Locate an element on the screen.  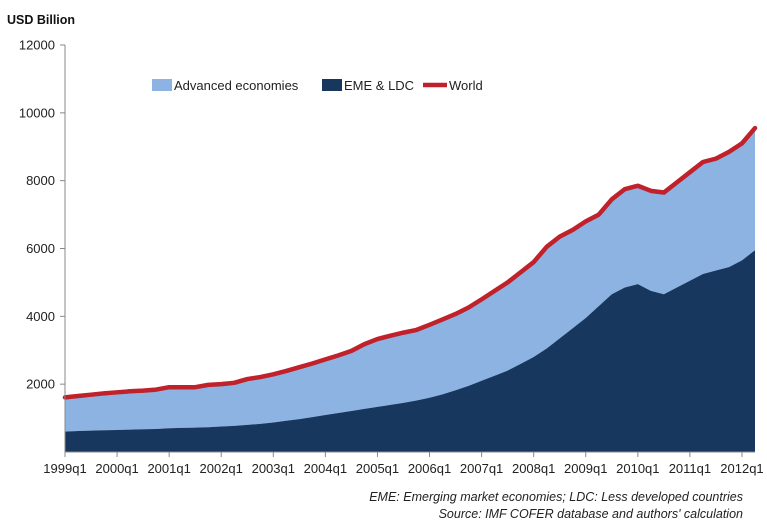
x-tick-label: 2005q1 is located at coordinates (377, 468).